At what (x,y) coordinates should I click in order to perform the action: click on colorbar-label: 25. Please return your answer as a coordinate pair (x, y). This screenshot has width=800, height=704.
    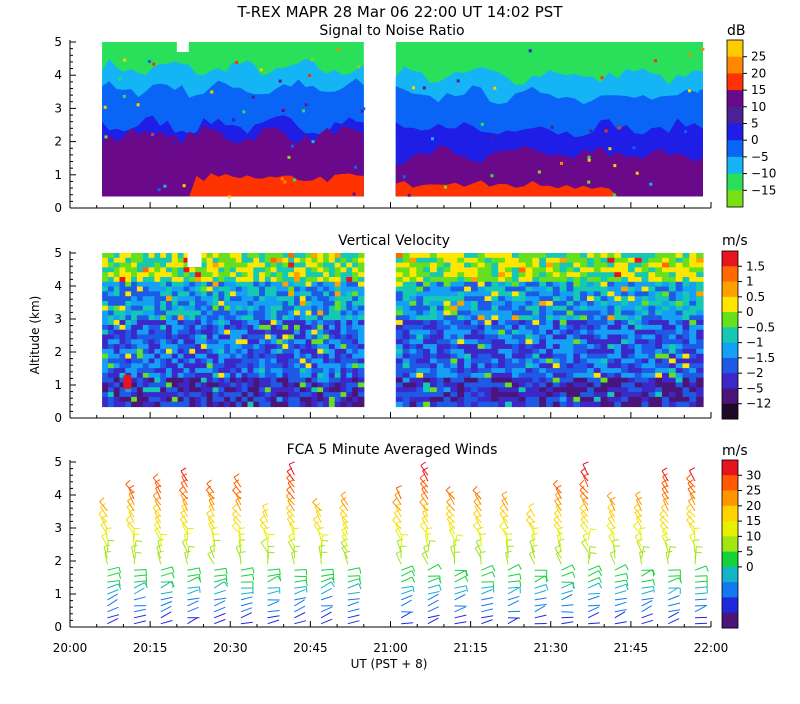
    Looking at the image, I should click on (758, 57).